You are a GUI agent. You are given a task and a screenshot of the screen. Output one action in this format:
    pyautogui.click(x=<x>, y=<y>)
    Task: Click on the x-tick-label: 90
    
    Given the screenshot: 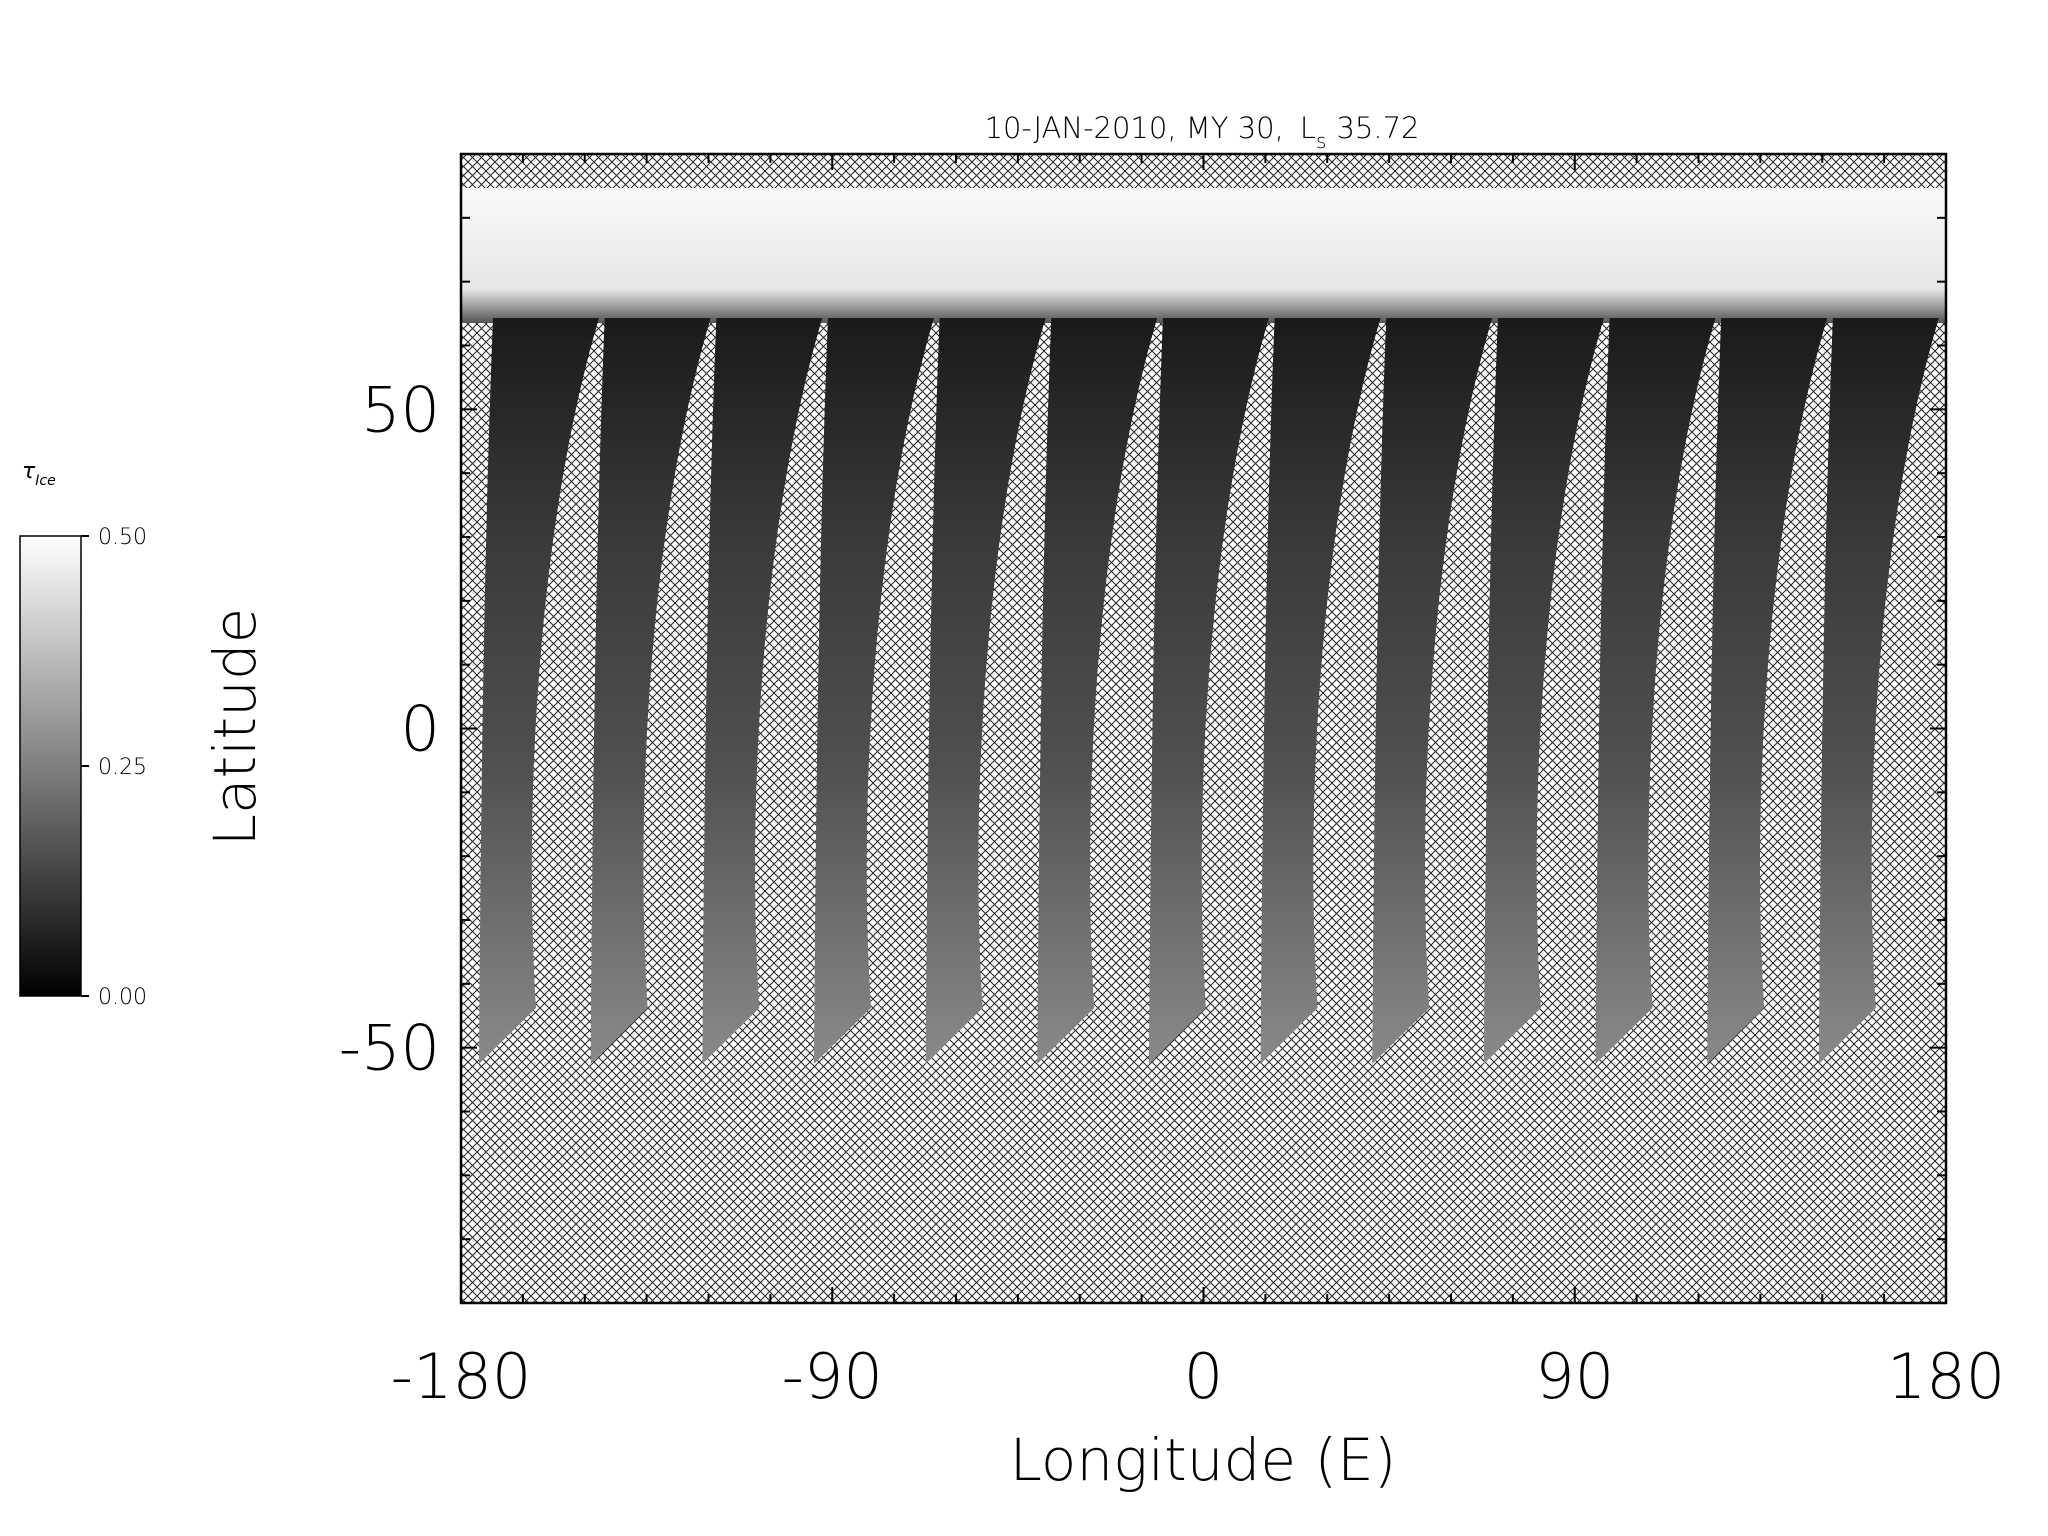 What is the action you would take?
    pyautogui.click(x=1574, y=1376)
    